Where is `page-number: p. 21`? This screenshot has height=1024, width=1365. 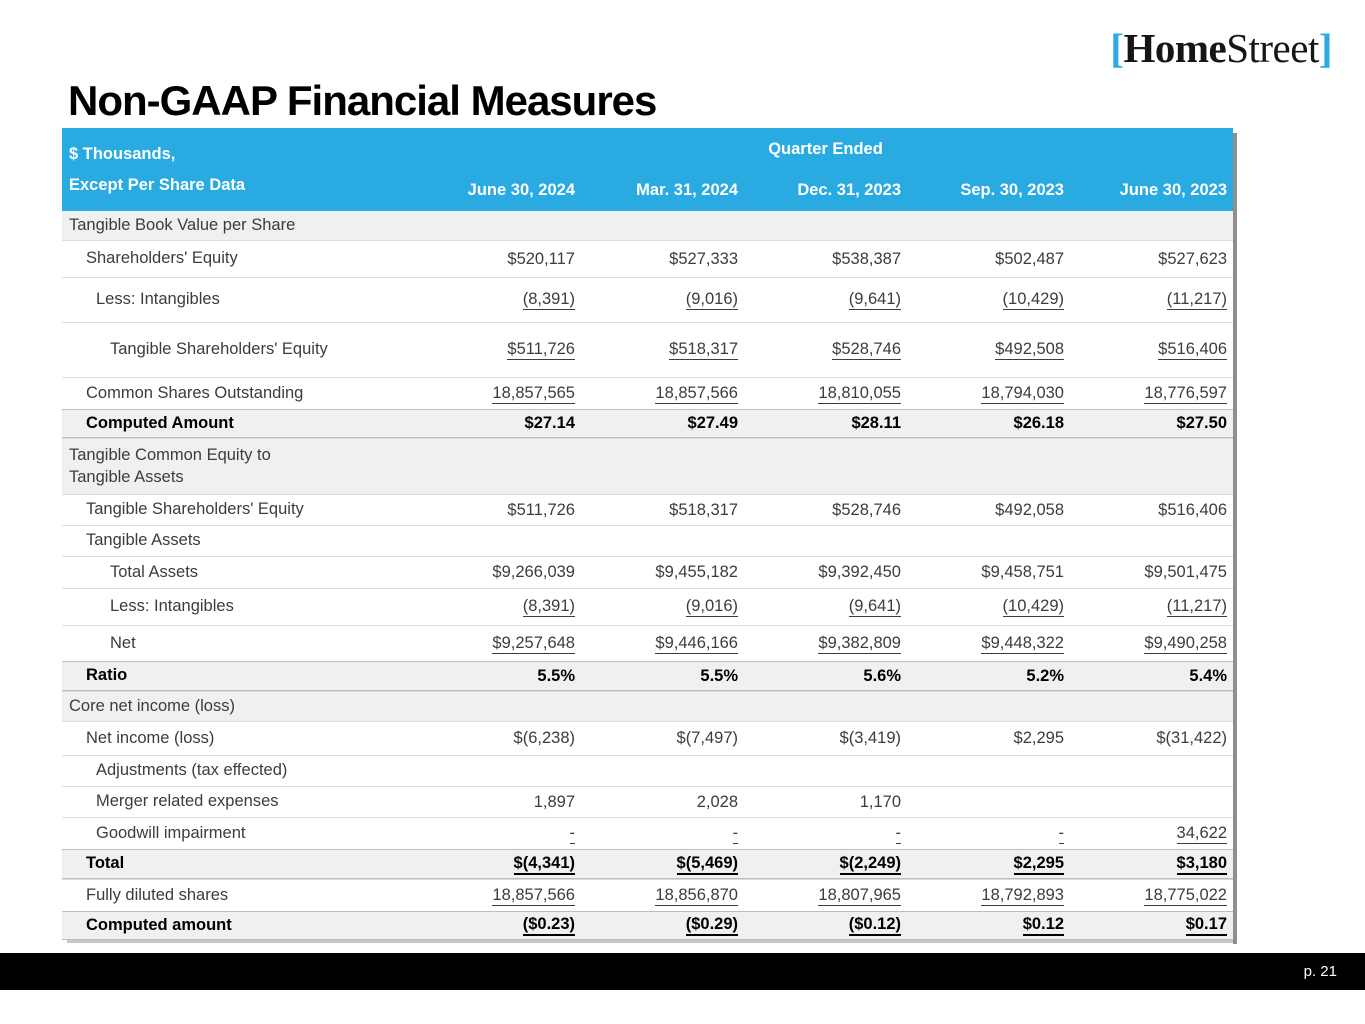 page-number: p. 21 is located at coordinates (1320, 971).